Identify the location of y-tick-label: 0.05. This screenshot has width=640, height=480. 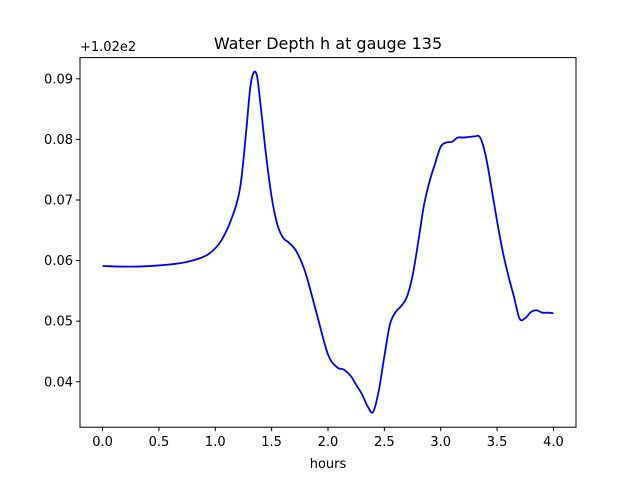
(58, 322).